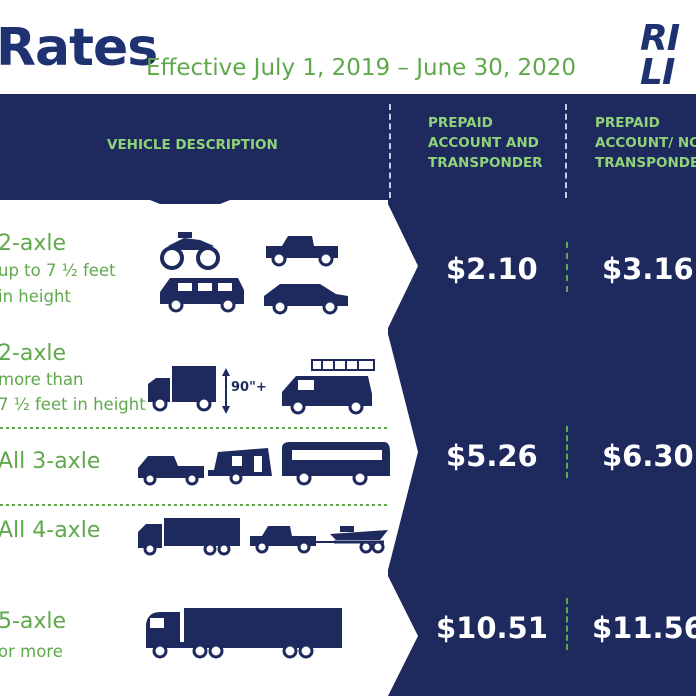 Image resolution: width=696 pixels, height=696 pixels. Describe the element at coordinates (302, 251) in the screenshot. I see `pickup-truck-icon` at that location.